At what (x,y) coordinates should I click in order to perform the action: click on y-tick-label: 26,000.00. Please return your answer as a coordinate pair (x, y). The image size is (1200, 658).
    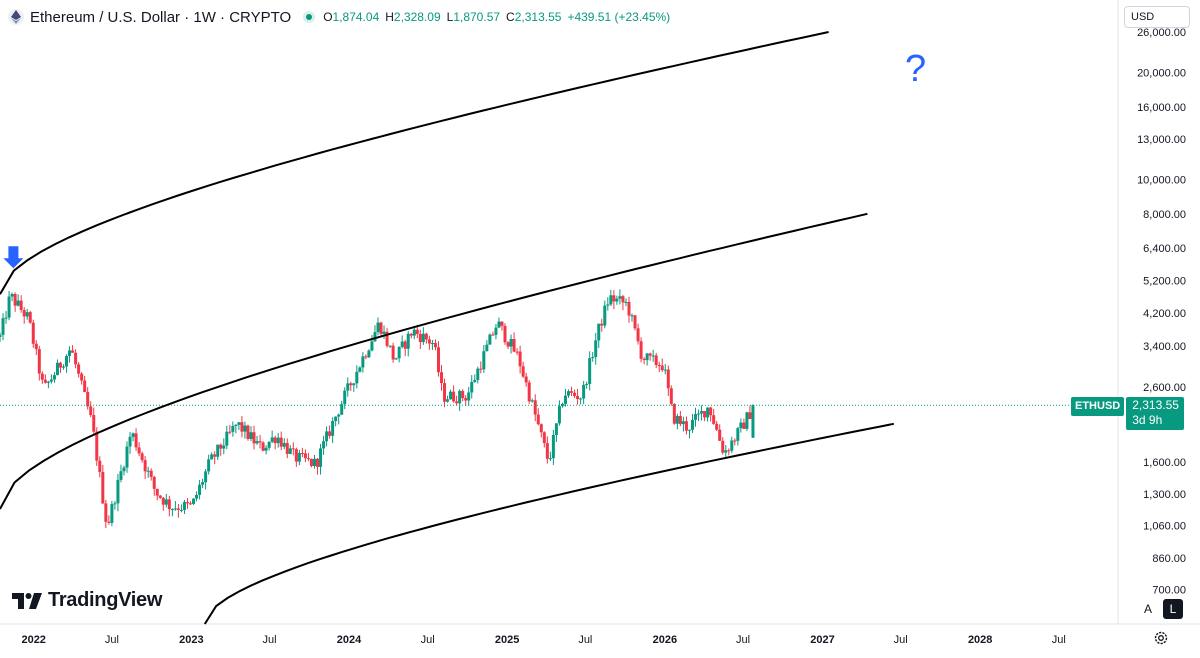
    Looking at the image, I should click on (1161, 33).